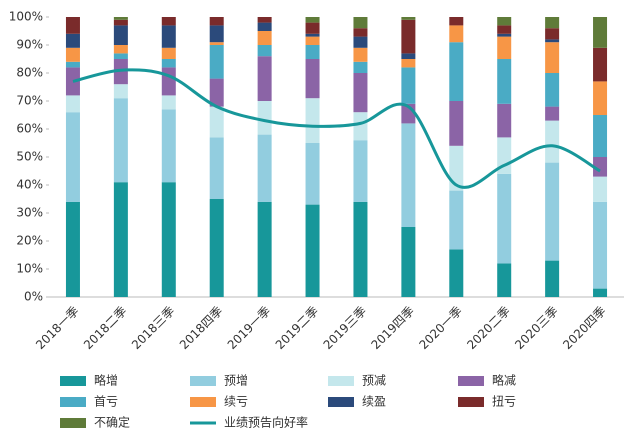 Image resolution: width=640 pixels, height=443 pixels. What do you see at coordinates (29, 269) in the screenshot?
I see `y-tick-label: 10%` at bounding box center [29, 269].